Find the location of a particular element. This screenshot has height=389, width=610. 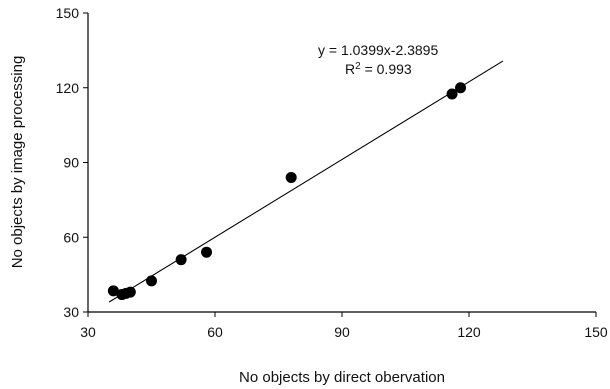

y-tick-label: 90 is located at coordinates (71, 163).